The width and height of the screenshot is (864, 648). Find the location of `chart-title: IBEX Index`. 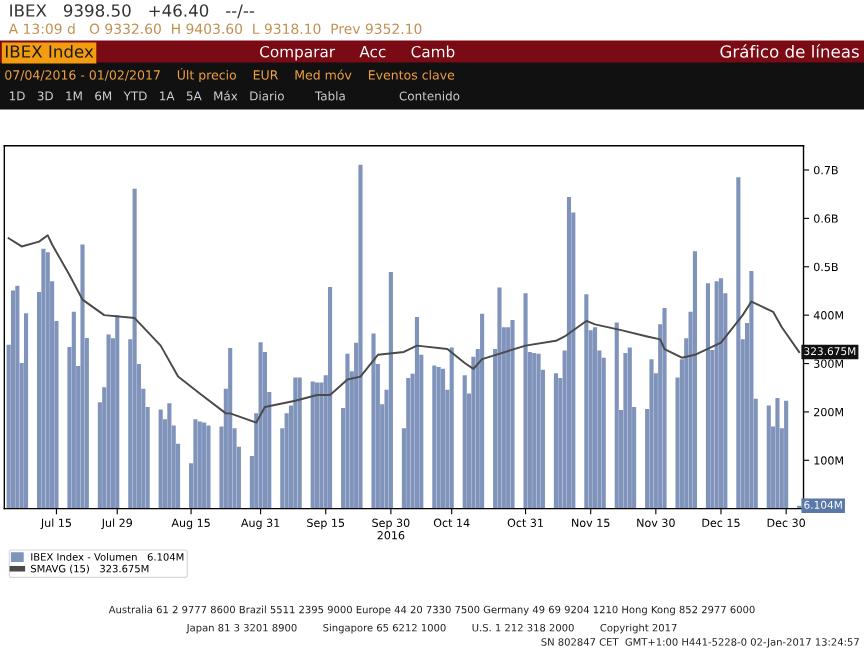

chart-title: IBEX Index is located at coordinates (49, 51).